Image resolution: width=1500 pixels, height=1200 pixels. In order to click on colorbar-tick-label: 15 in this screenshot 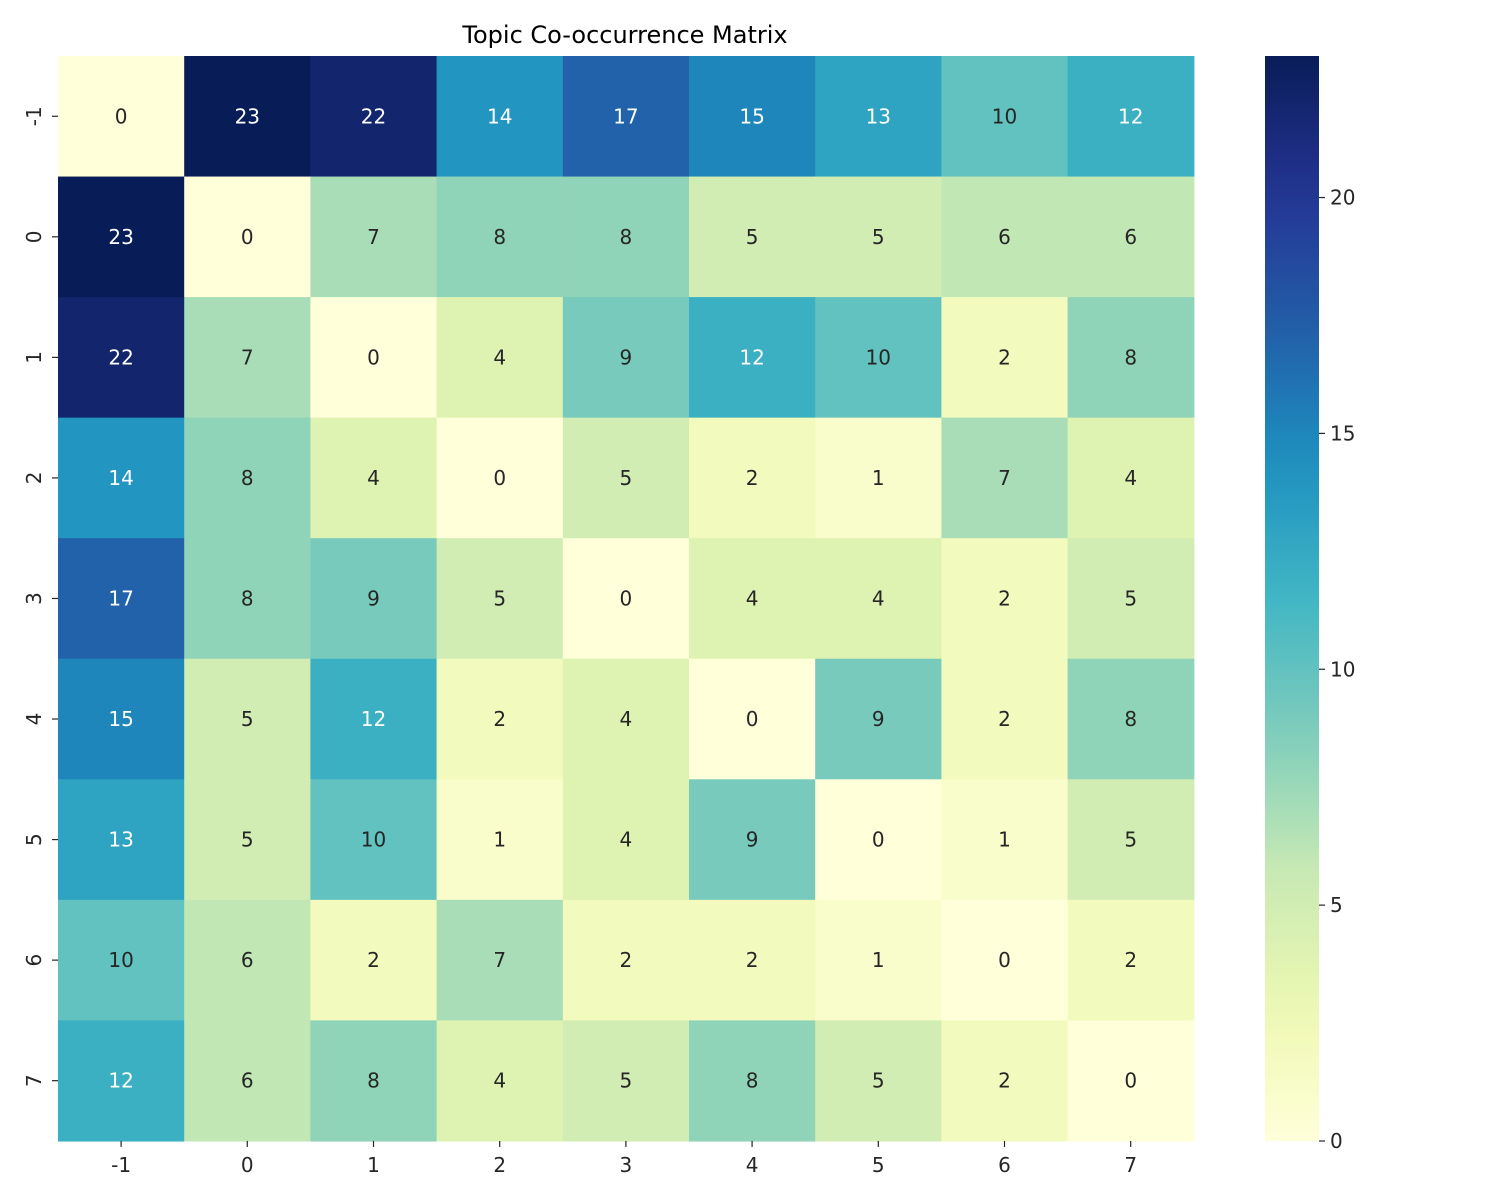, I will do `click(1342, 433)`.